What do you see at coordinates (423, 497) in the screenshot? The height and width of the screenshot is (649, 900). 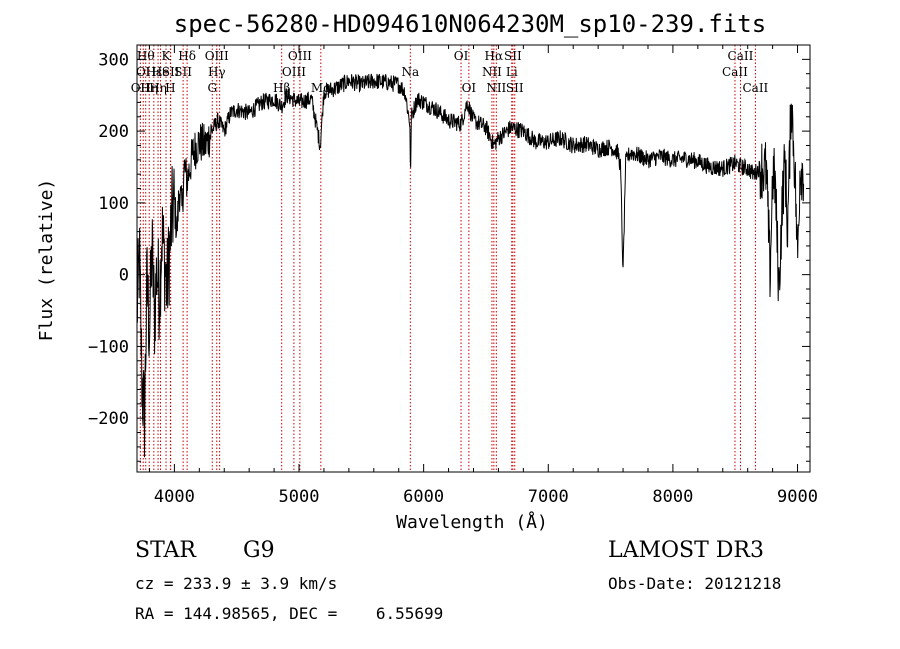 I see `x-tick-label: 6000` at bounding box center [423, 497].